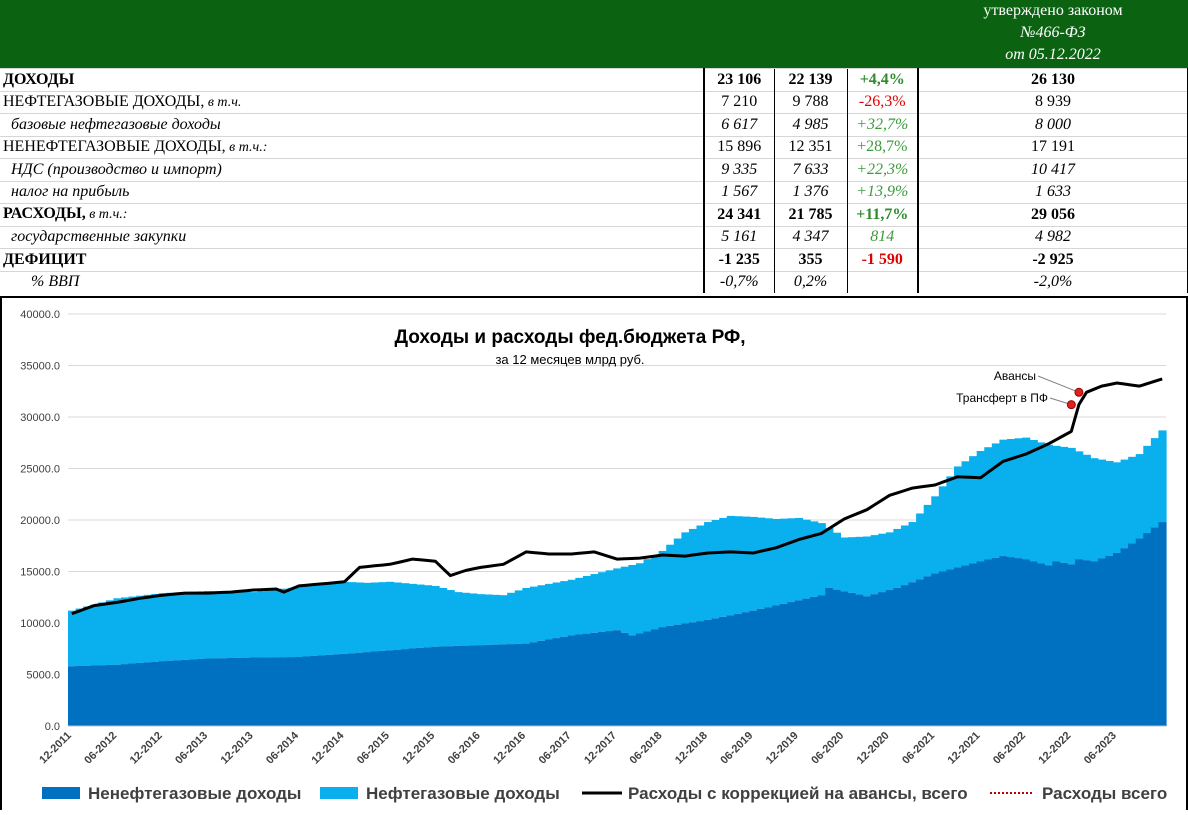  What do you see at coordinates (66, 192) in the screenshot?
I see `row-label-text: налог на прибыль` at bounding box center [66, 192].